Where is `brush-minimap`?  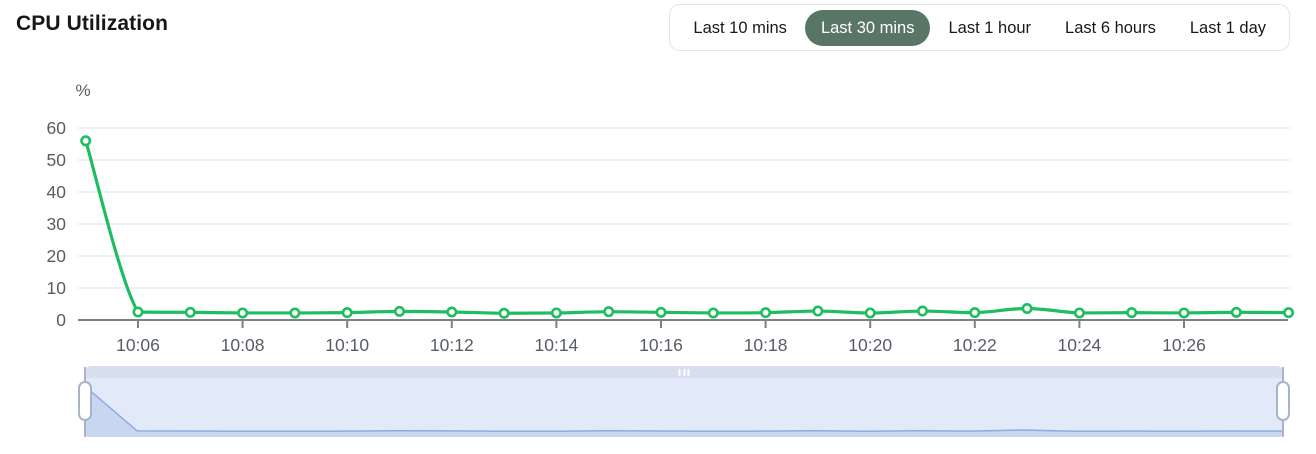 brush-minimap is located at coordinates (684, 411).